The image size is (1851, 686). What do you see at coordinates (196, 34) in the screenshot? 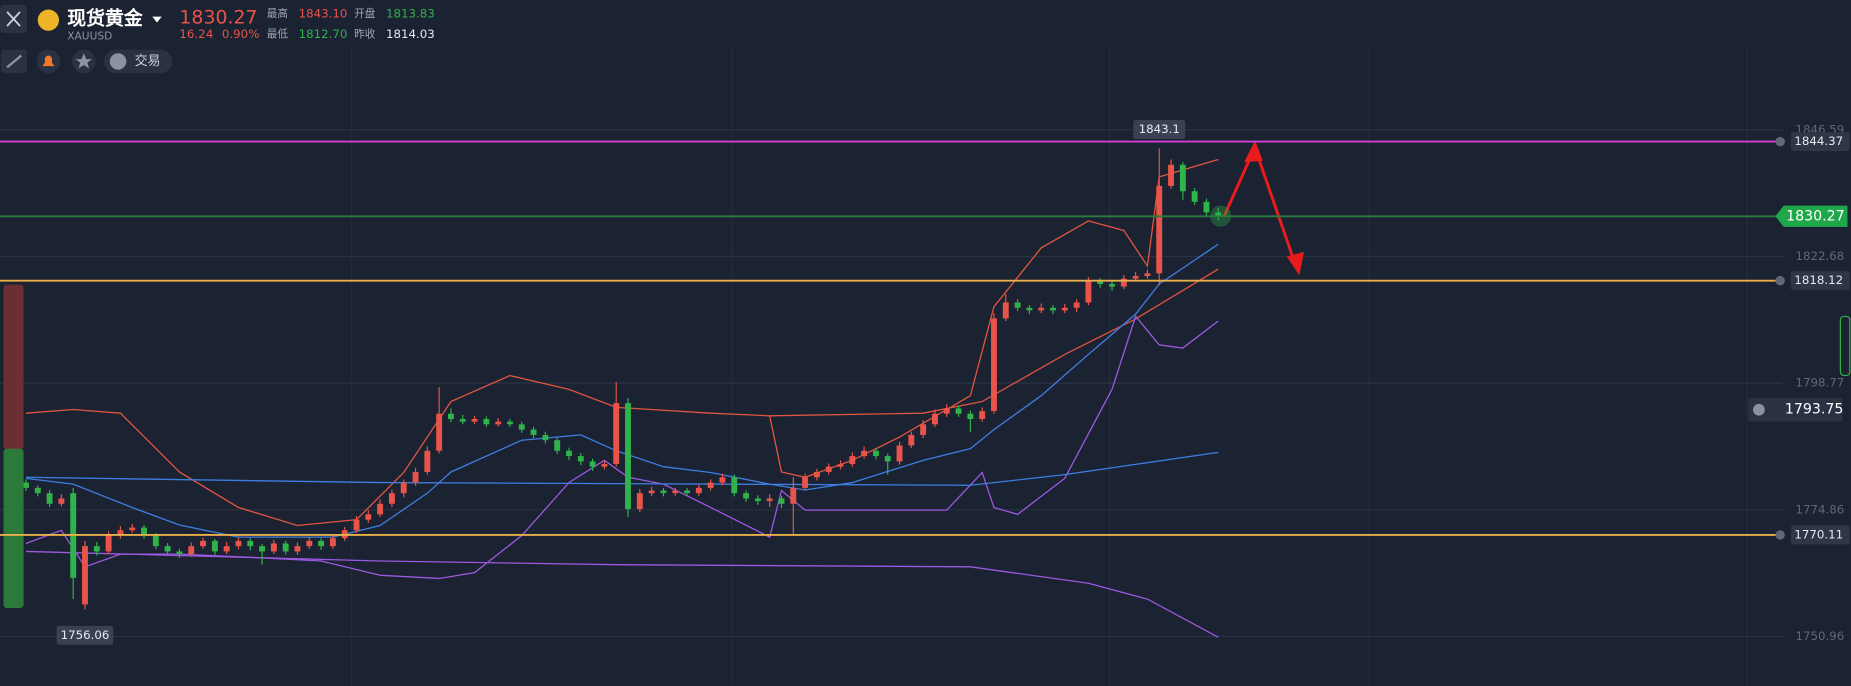
I see `change: 16.24` at bounding box center [196, 34].